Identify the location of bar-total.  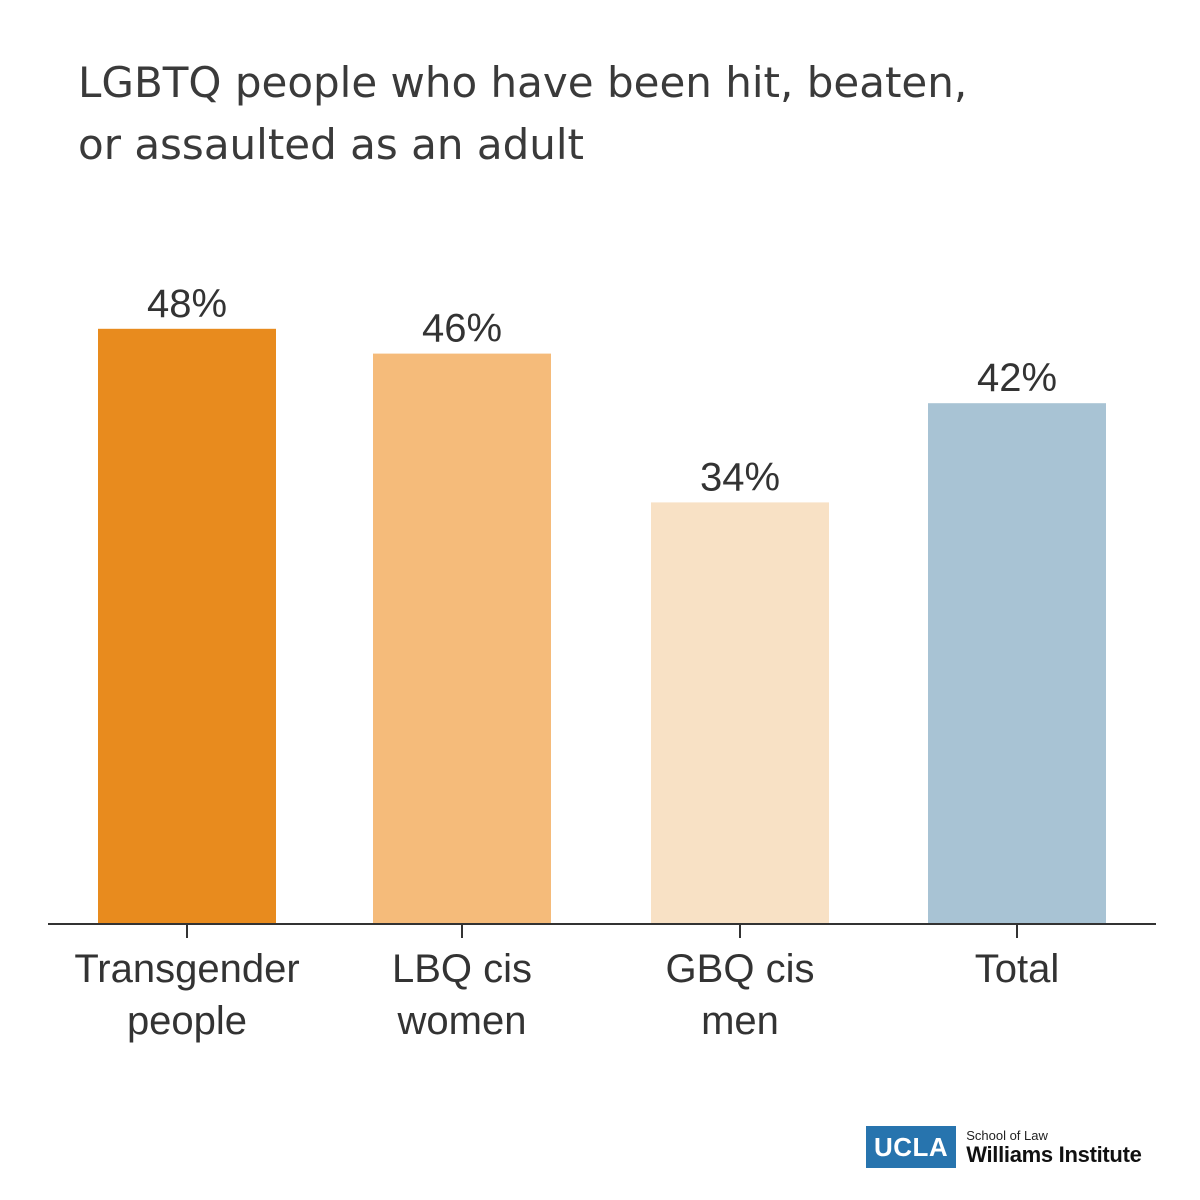
(1017, 663).